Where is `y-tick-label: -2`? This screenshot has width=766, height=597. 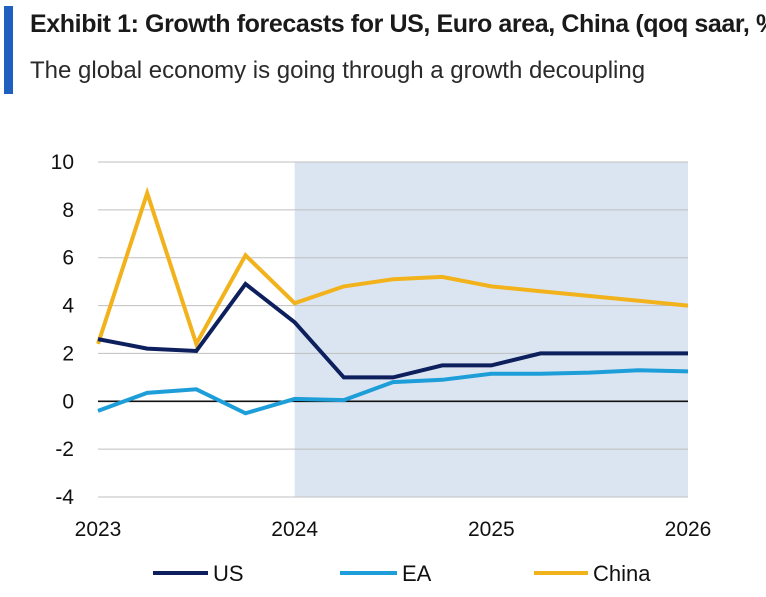
y-tick-label: -2 is located at coordinates (64, 449).